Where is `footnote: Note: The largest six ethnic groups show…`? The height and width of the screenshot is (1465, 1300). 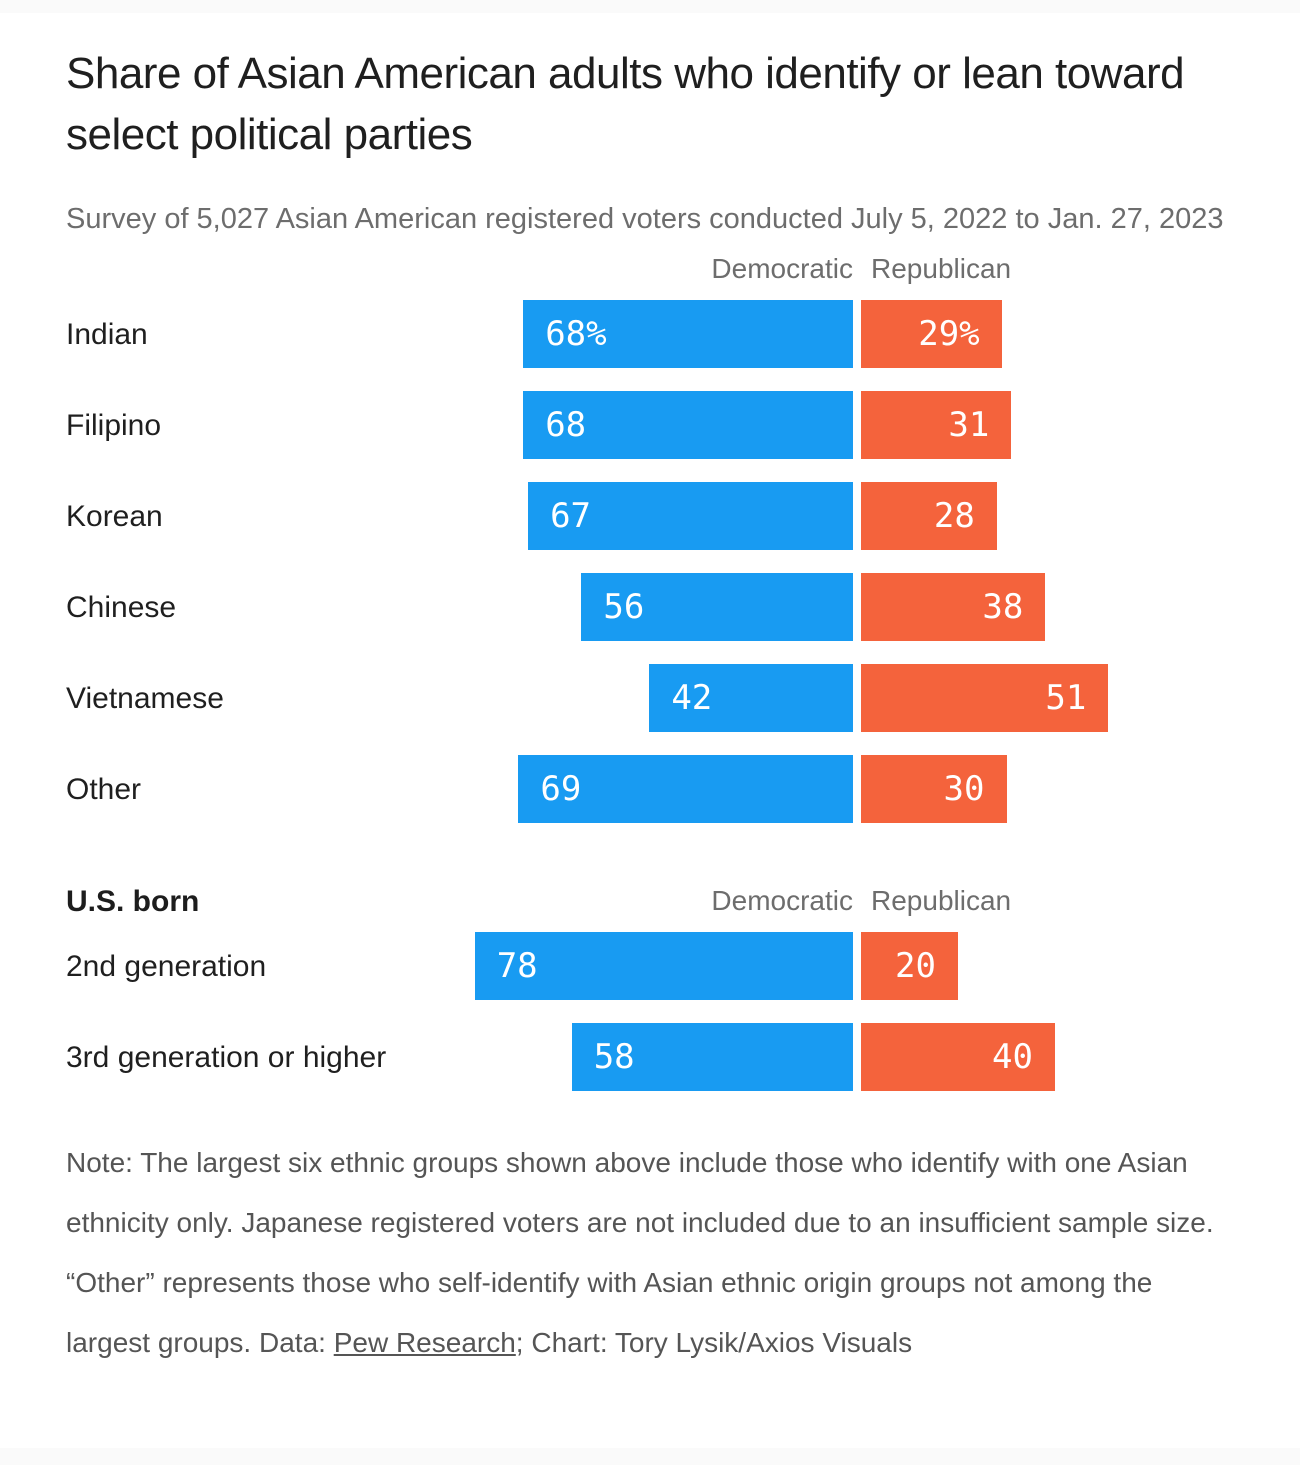
footnote: Note: The largest six ethnic groups show… is located at coordinates (651, 1253).